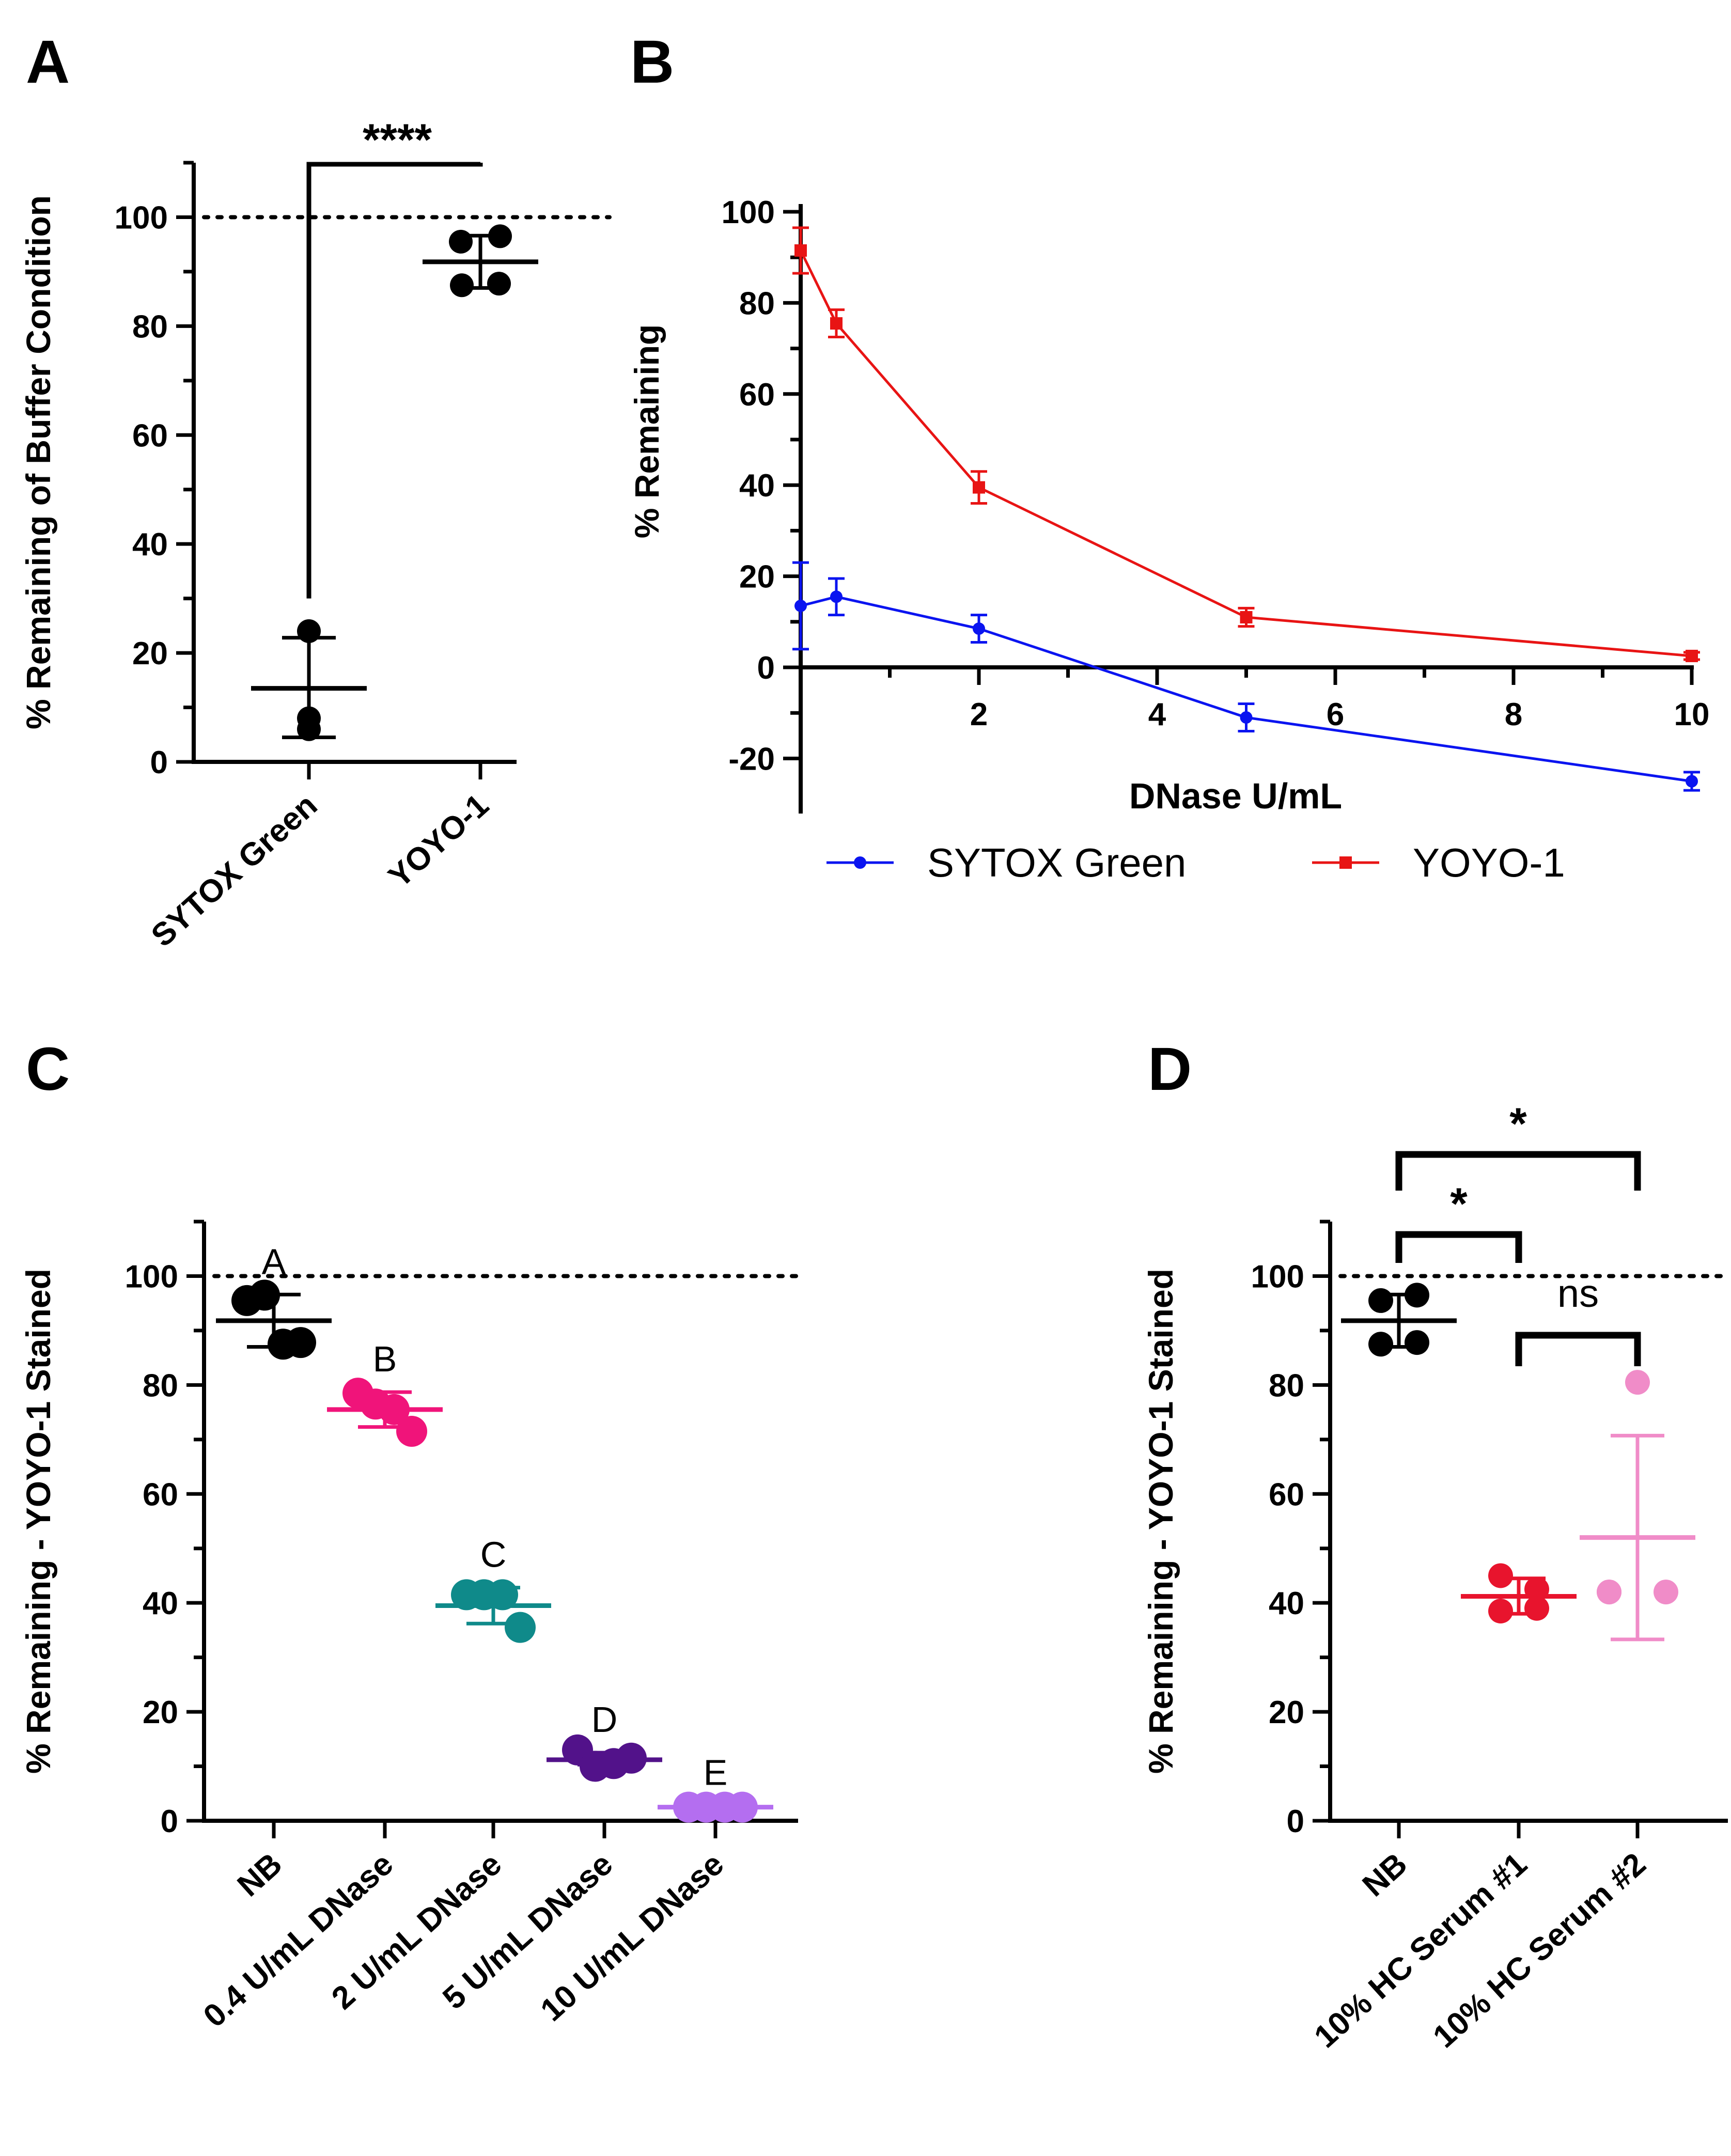 Image resolution: width=1731 pixels, height=2156 pixels. Describe the element at coordinates (979, 714) in the screenshot. I see `x-tick-label: 2` at that location.